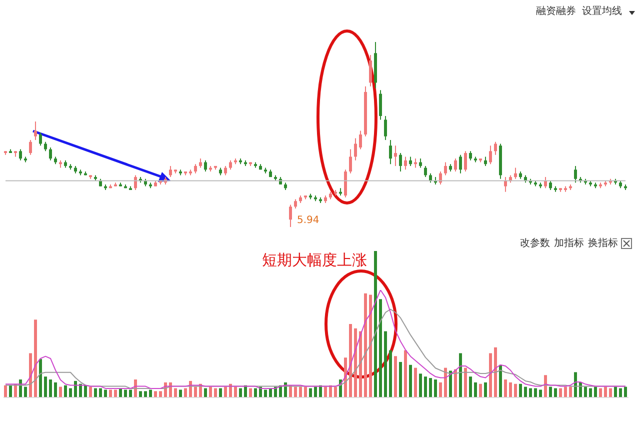 This screenshot has height=444, width=640. Describe the element at coordinates (308, 221) in the screenshot. I see `annotation: 5.94` at that location.